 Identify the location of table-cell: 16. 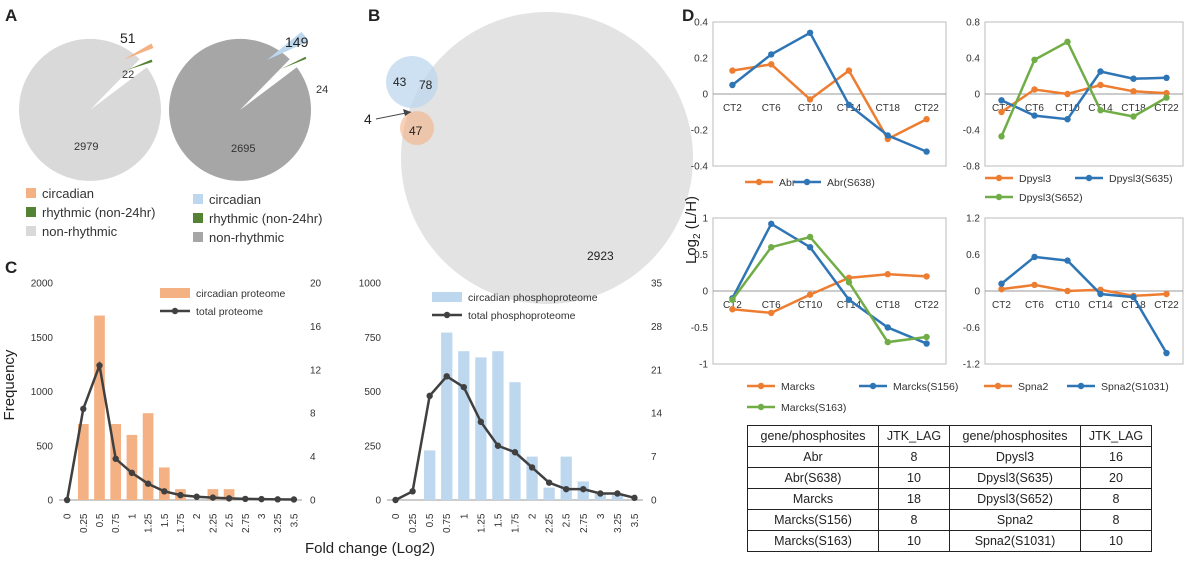
(1116, 457).